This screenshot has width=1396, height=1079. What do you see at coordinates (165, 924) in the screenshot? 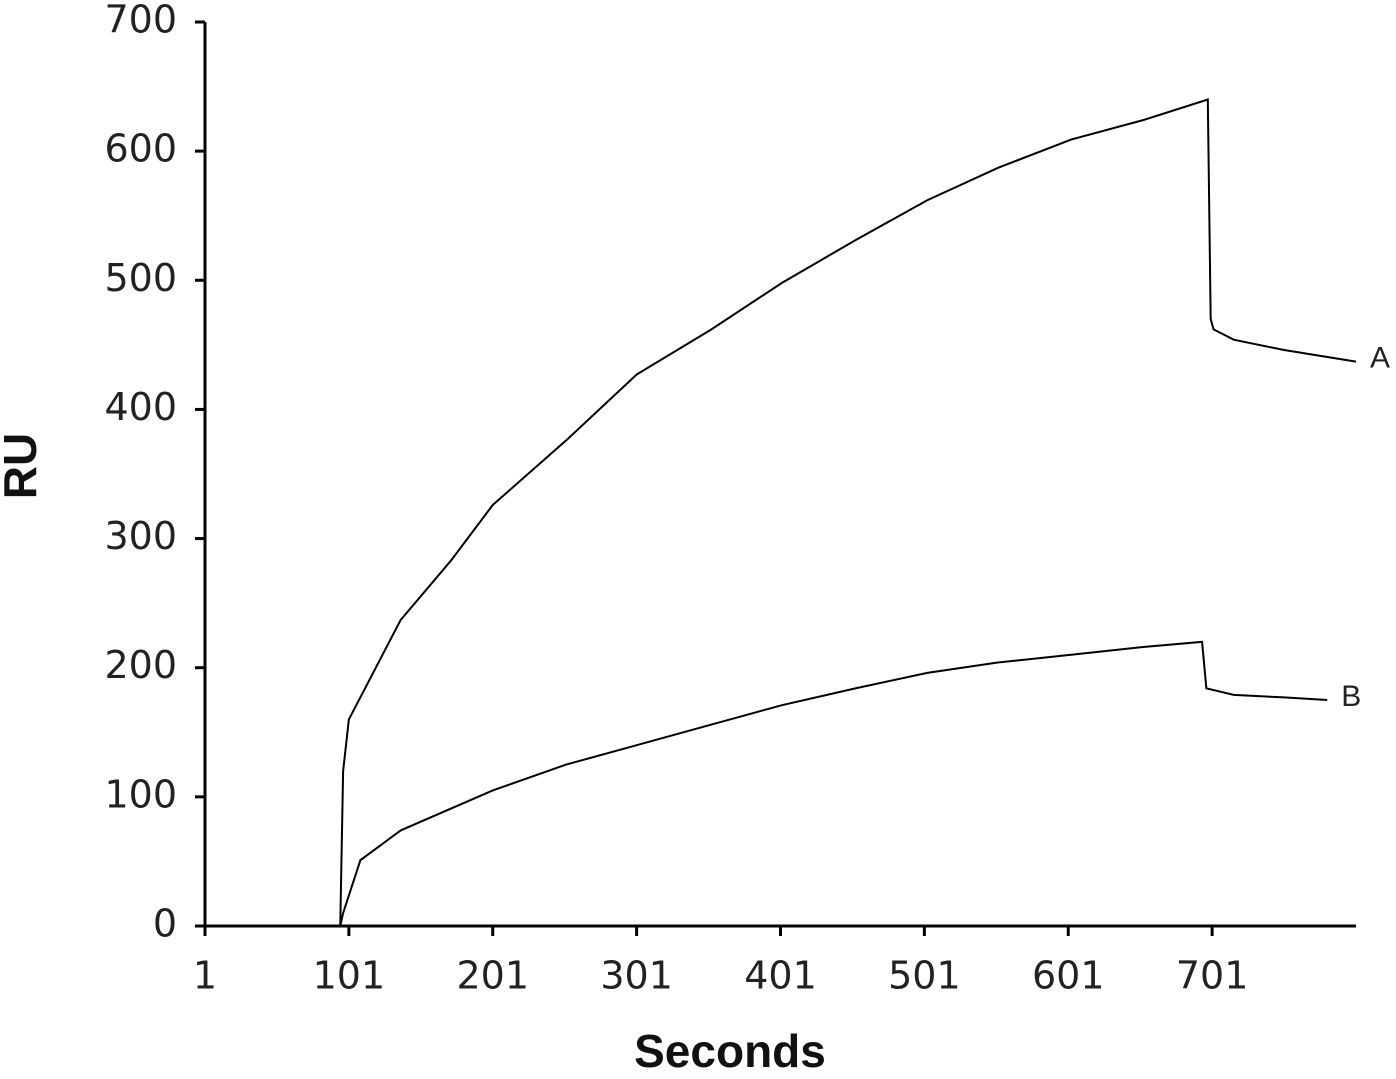
I see `y-tick-label: 0` at bounding box center [165, 924].